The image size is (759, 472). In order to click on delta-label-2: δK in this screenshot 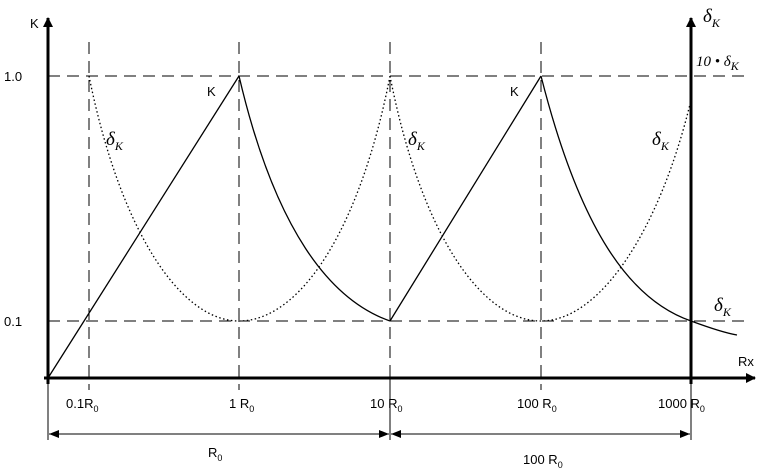, I will do `click(417, 141)`.